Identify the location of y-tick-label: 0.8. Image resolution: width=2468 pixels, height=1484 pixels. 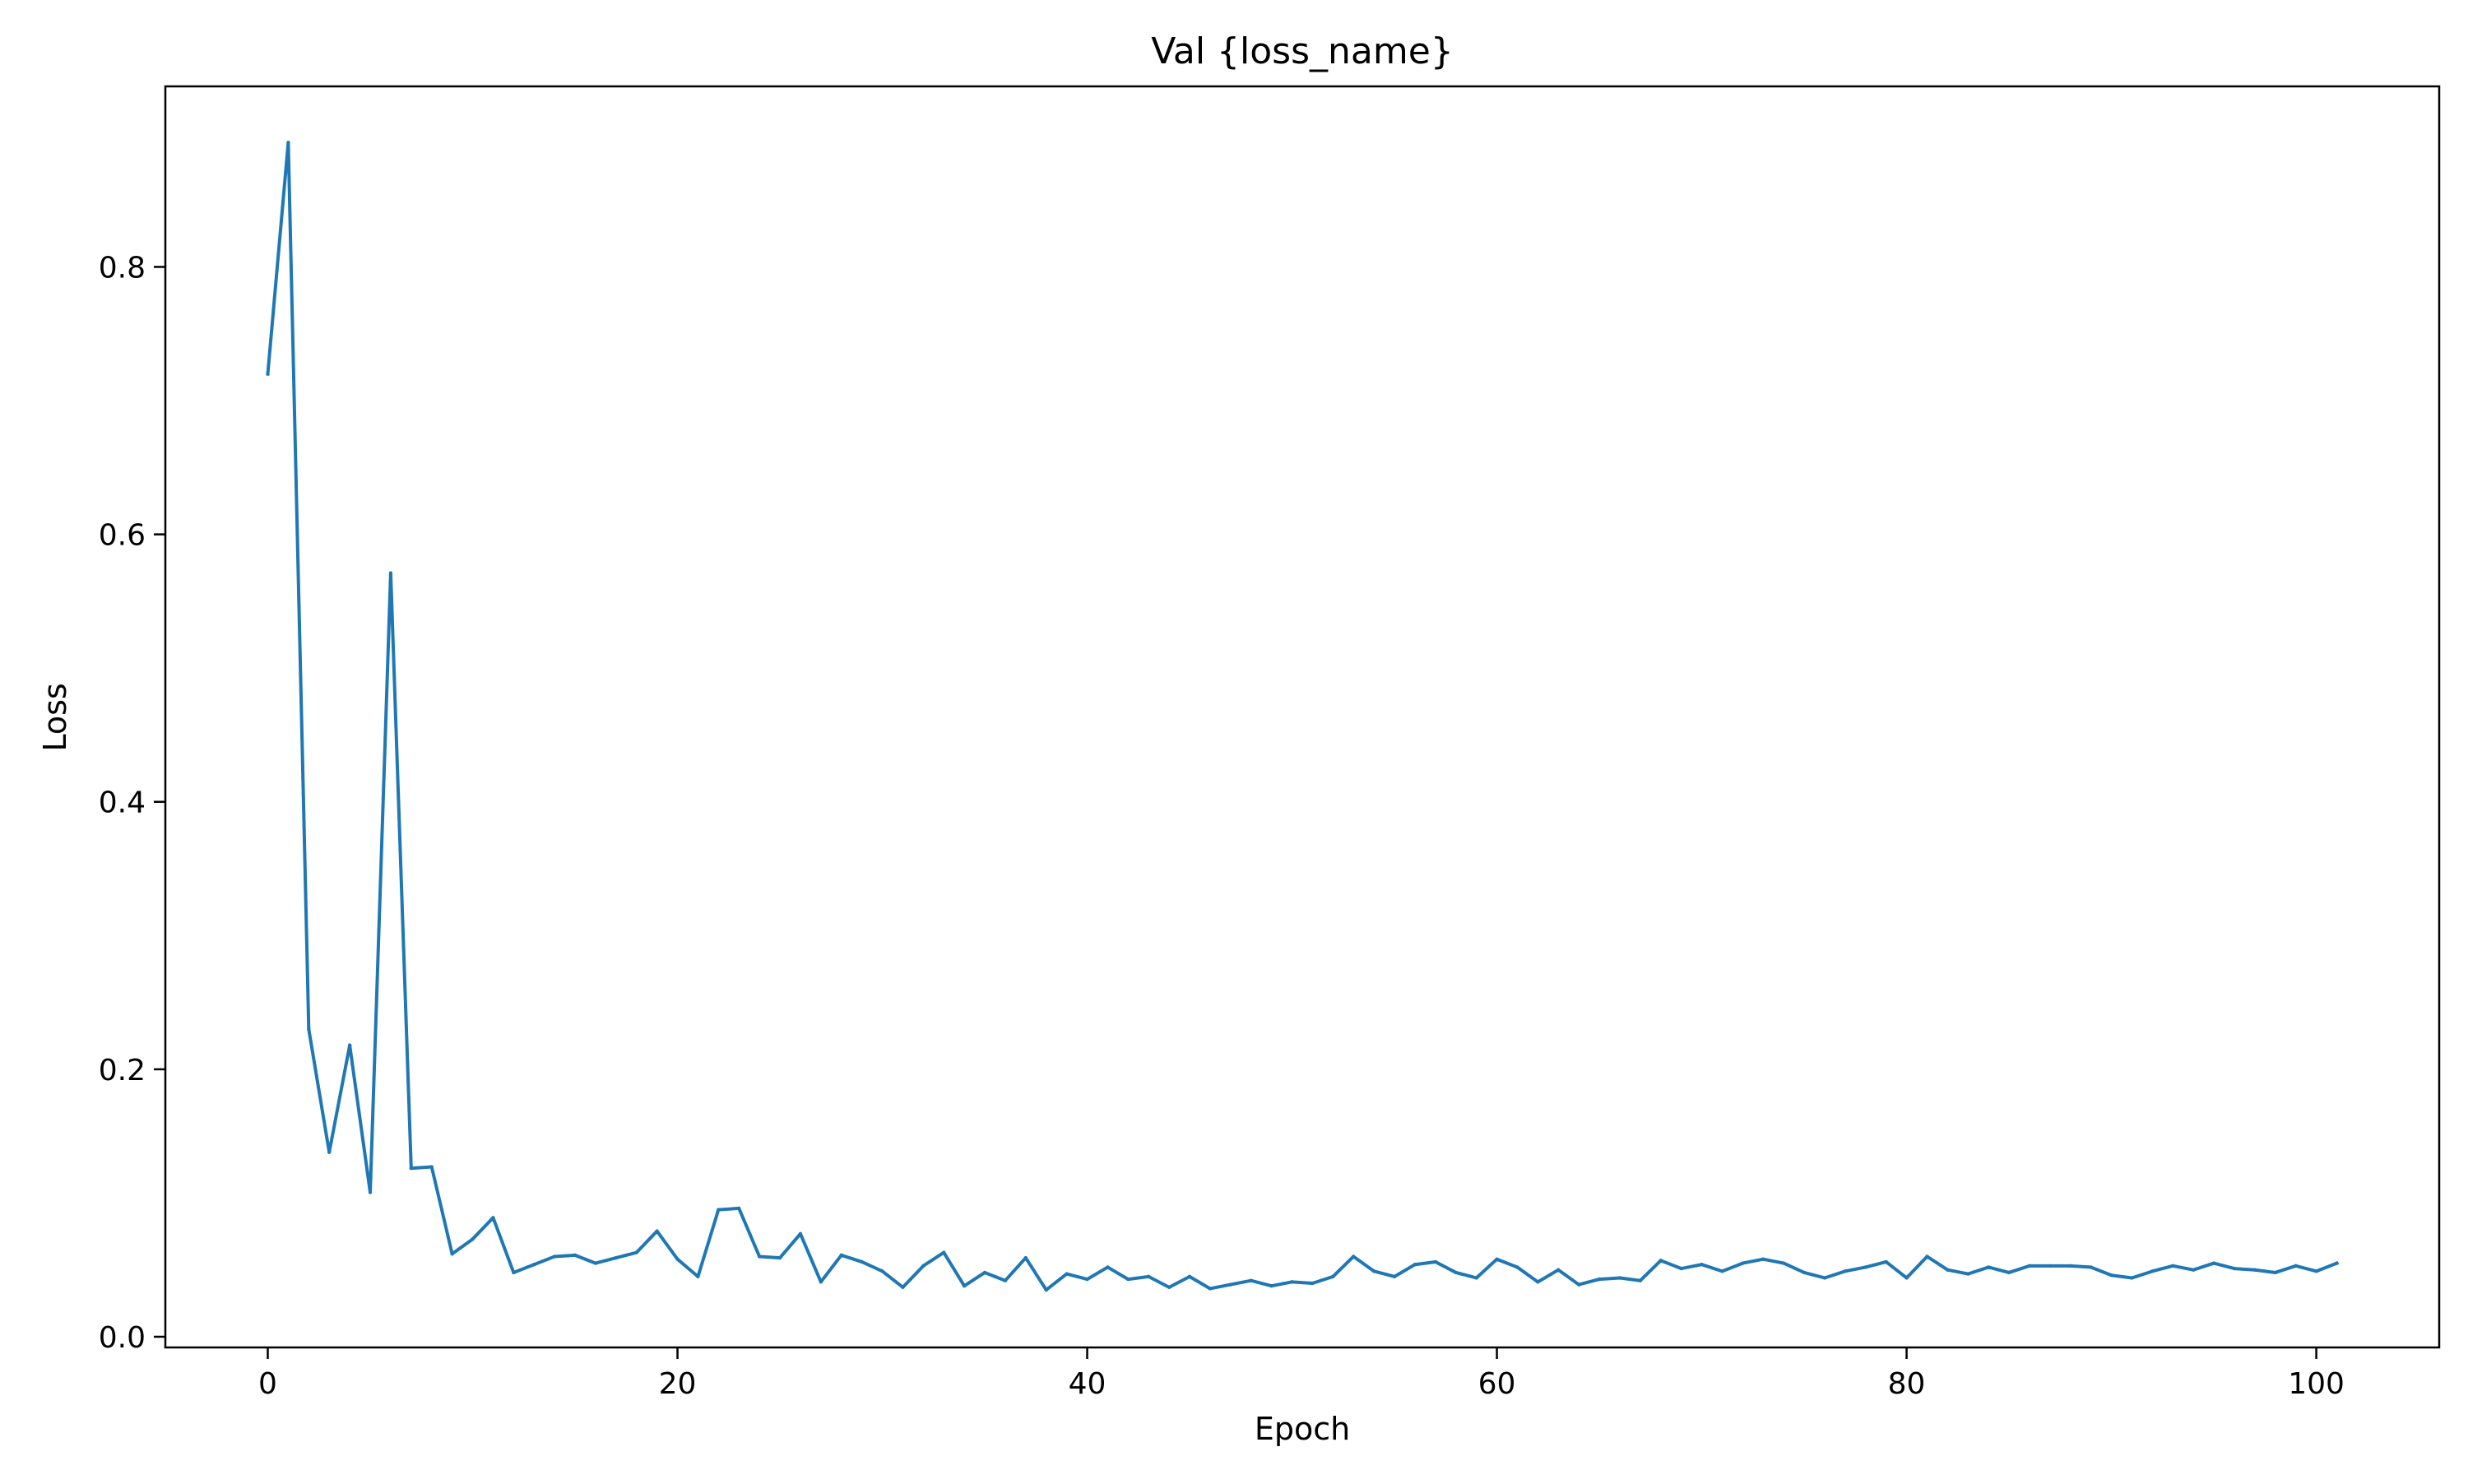
(122, 268).